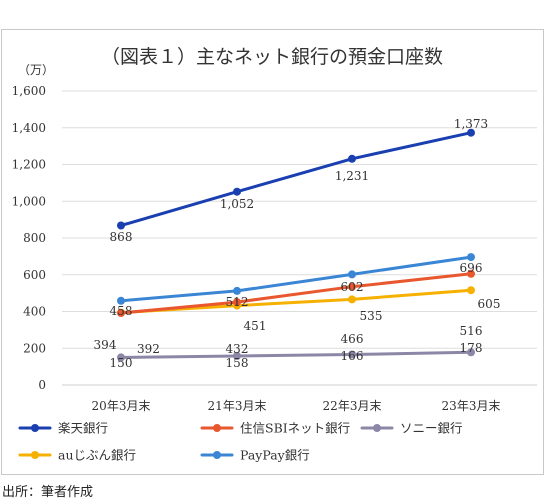 Image resolution: width=550 pixels, height=503 pixels. Describe the element at coordinates (121, 406) in the screenshot. I see `x-tick-label: 20年3月末` at that location.